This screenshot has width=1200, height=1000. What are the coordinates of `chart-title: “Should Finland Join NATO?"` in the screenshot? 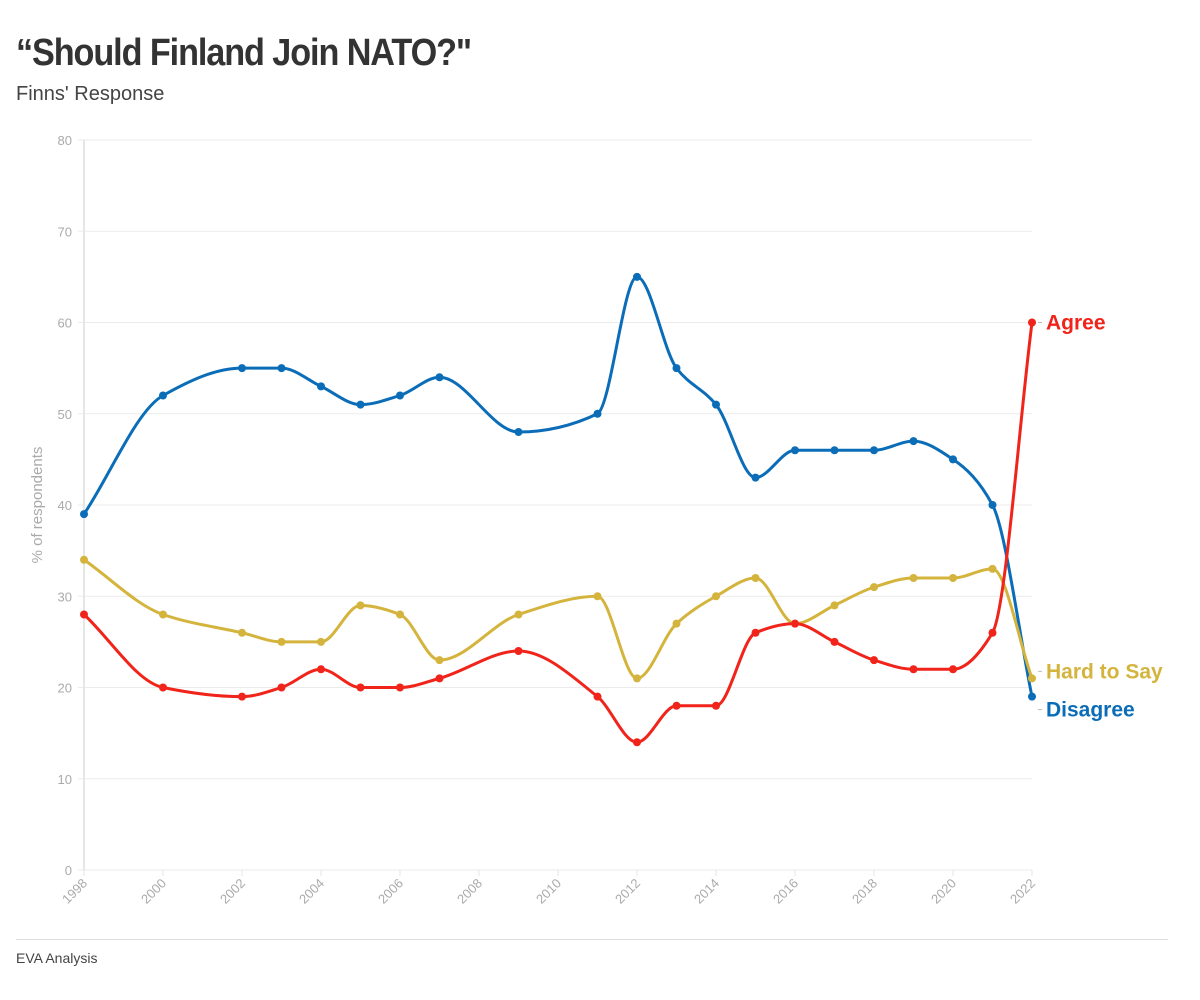 It's located at (244, 53).